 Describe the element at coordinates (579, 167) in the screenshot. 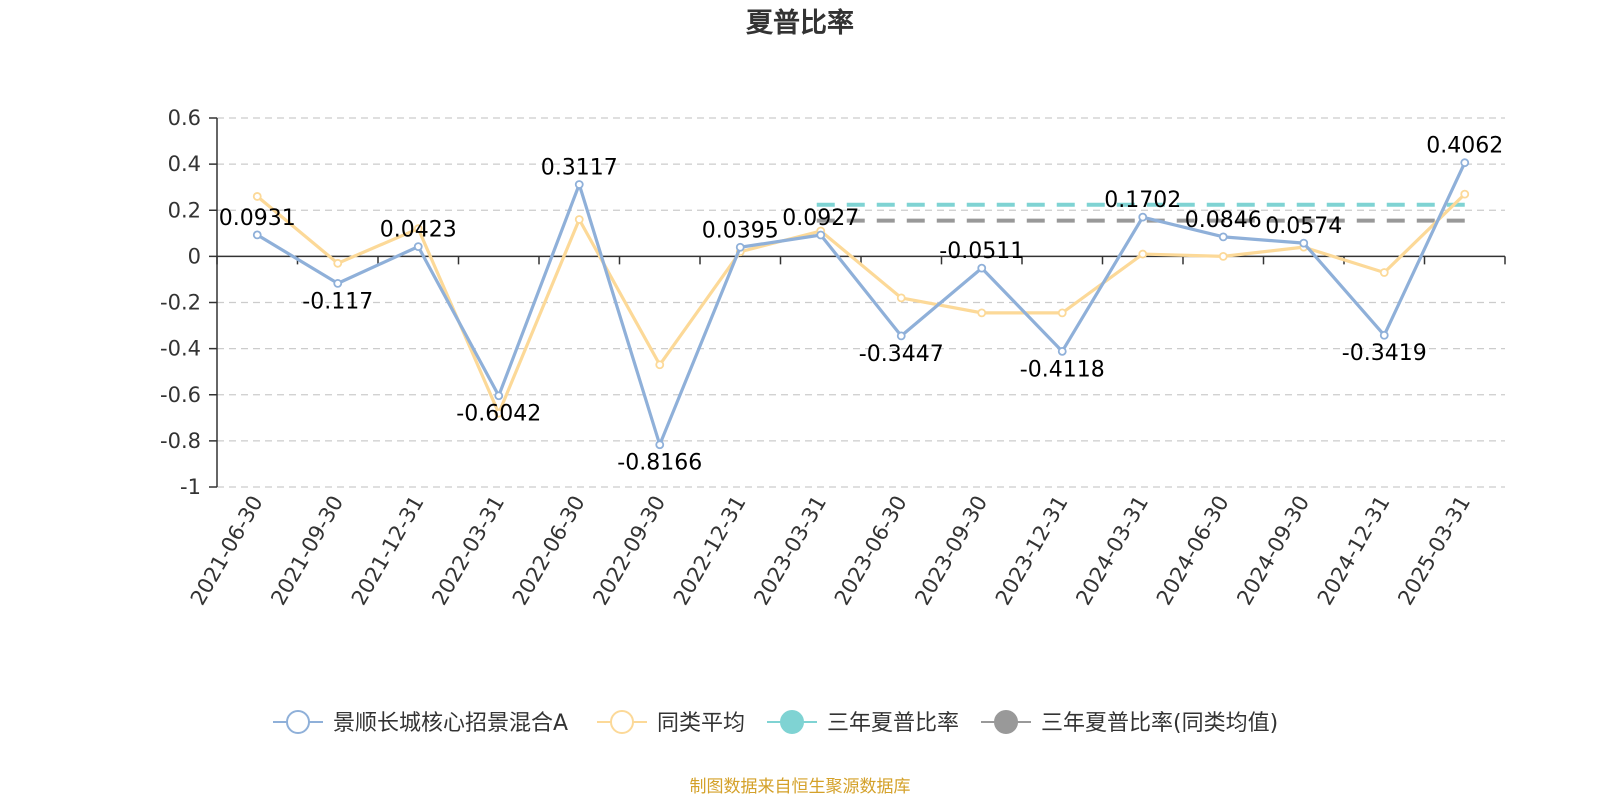

I see `data-label: 0.3117` at that location.